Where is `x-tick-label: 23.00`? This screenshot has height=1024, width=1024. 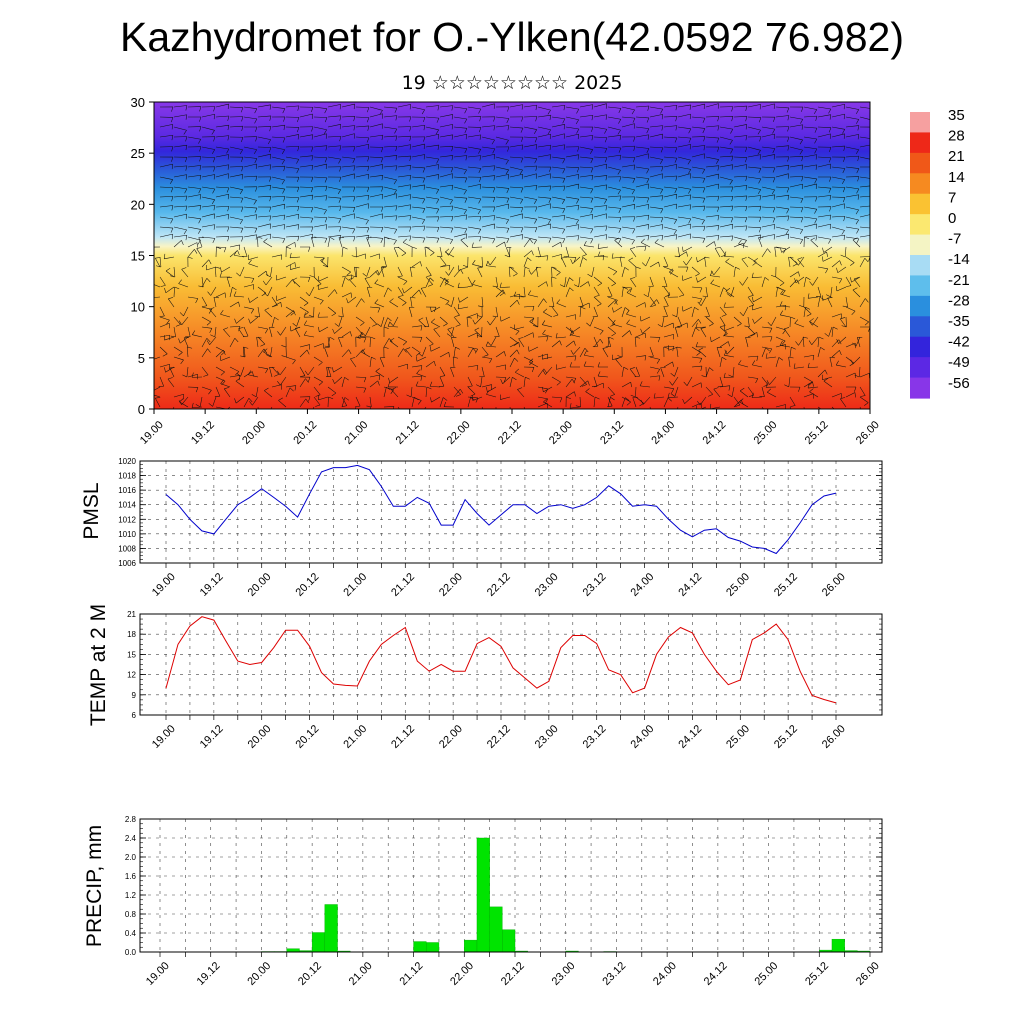
x-tick-label: 23.00 is located at coordinates (561, 433).